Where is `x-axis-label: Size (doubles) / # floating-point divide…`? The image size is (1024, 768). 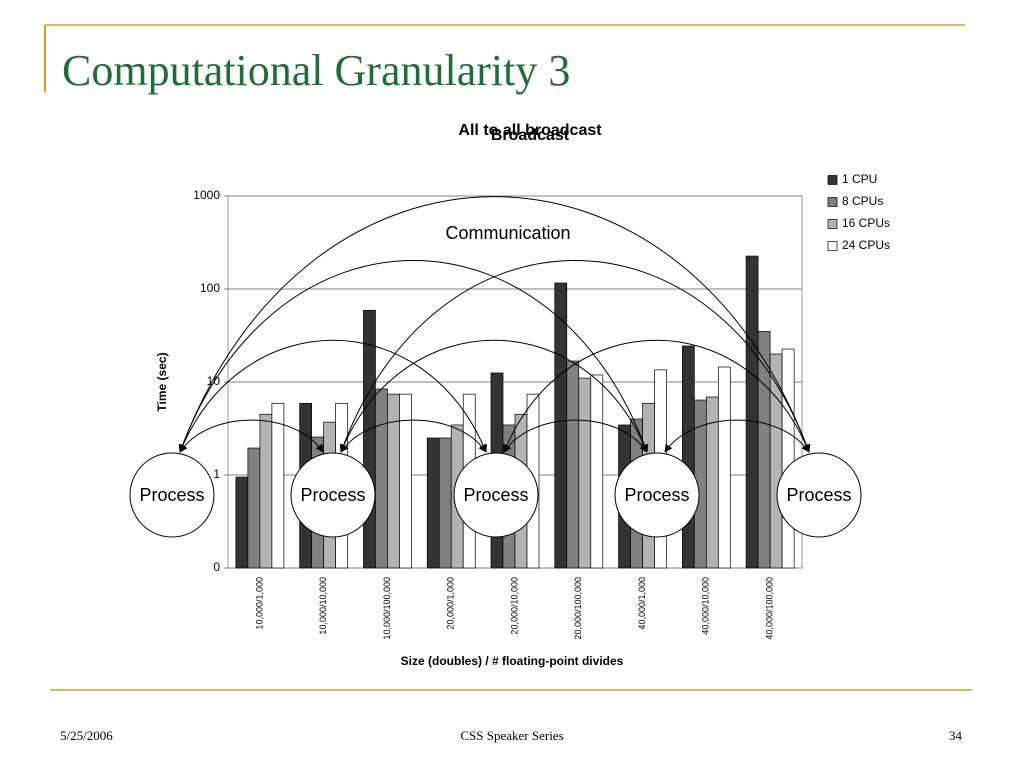
x-axis-label: Size (doubles) / # floating-point divide… is located at coordinates (512, 661).